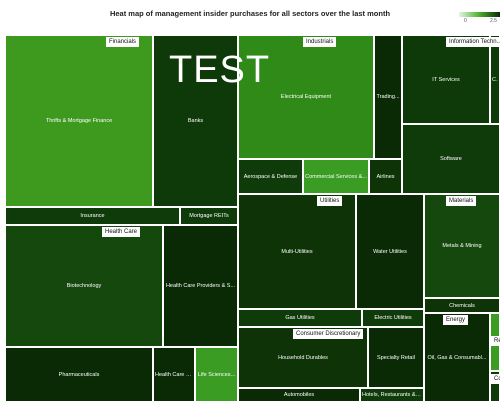 Image resolution: width=500 pixels, height=409 pixels. I want to click on treemap-cell-label: Multi-Utilities, so click(297, 251).